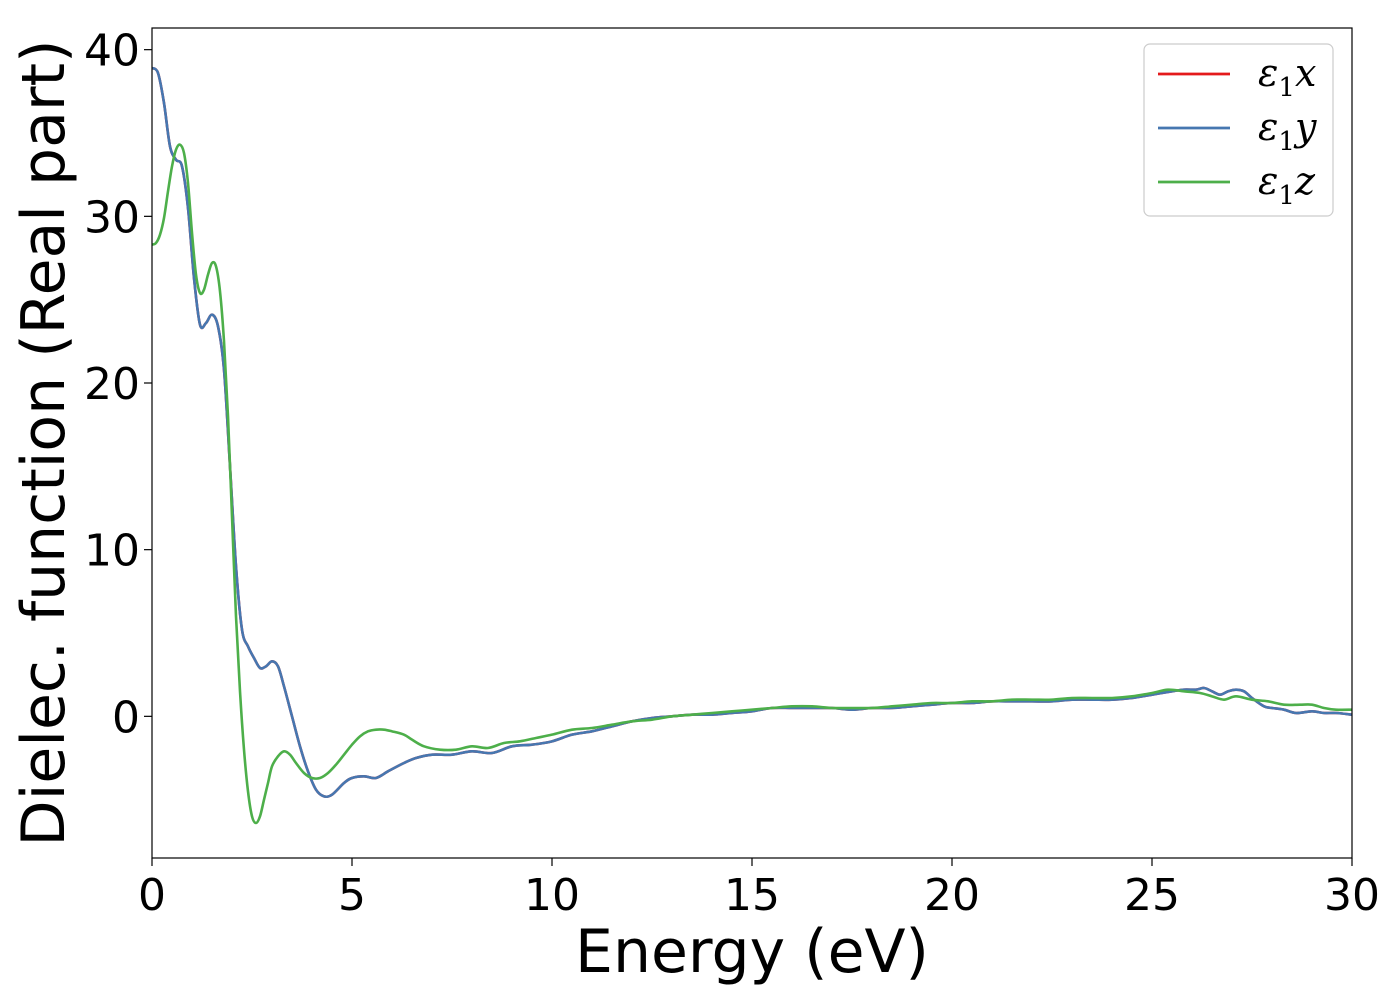 This screenshot has height=1000, width=1400. I want to click on y-tick-label: 20, so click(112, 384).